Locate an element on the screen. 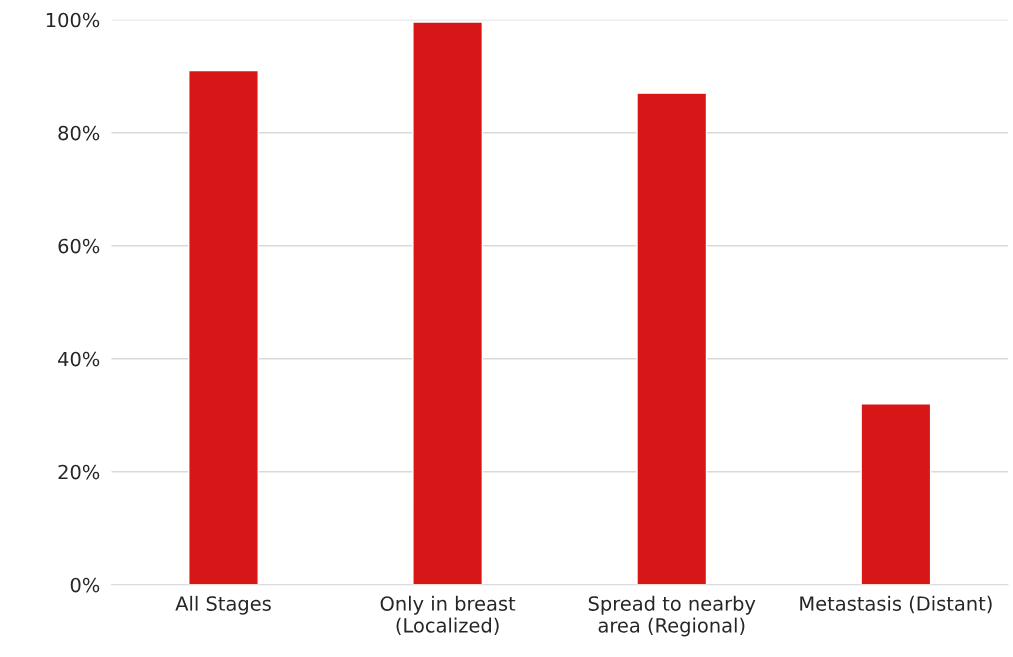 Image resolution: width=1013 pixels, height=657 pixels. y-tick-label: 40% is located at coordinates (79, 359).